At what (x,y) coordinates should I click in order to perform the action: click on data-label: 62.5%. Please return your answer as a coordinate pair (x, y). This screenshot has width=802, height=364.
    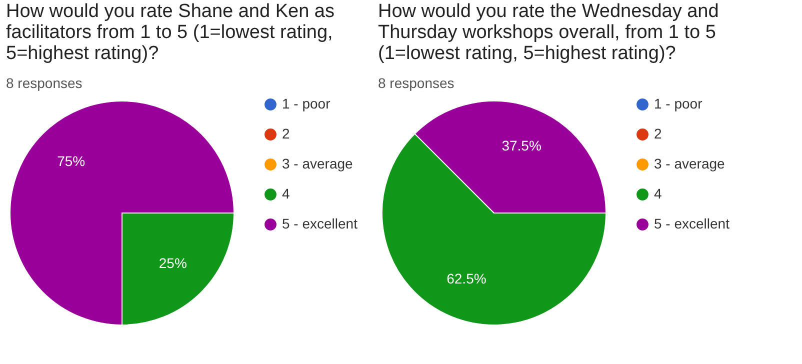
    Looking at the image, I should click on (466, 278).